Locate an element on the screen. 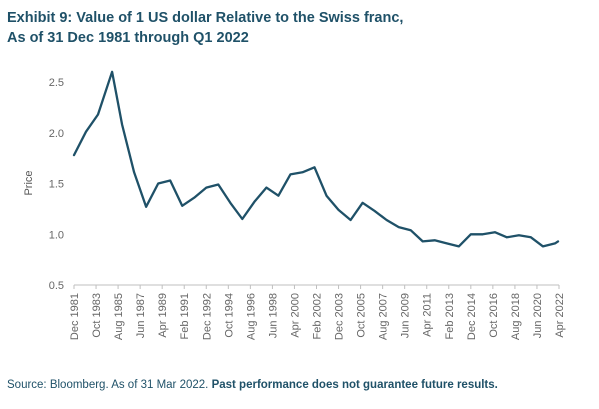 The height and width of the screenshot is (409, 599). y-tick-label: 2.0 is located at coordinates (56, 134).